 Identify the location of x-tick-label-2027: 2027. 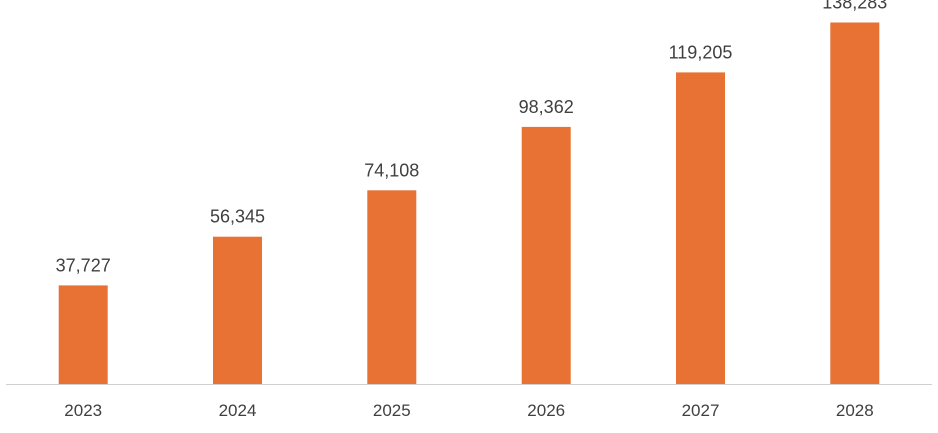
(701, 410).